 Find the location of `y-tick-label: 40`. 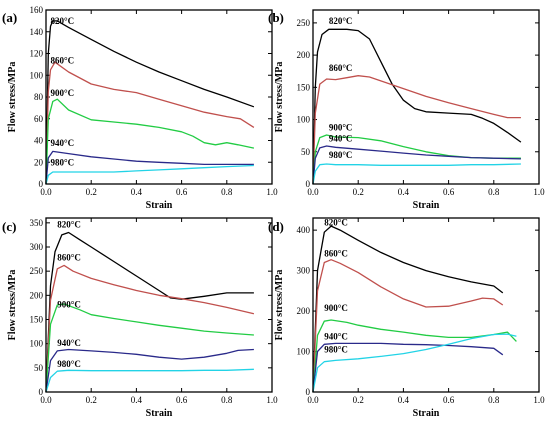

y-tick-label: 40 is located at coordinates (39, 141).